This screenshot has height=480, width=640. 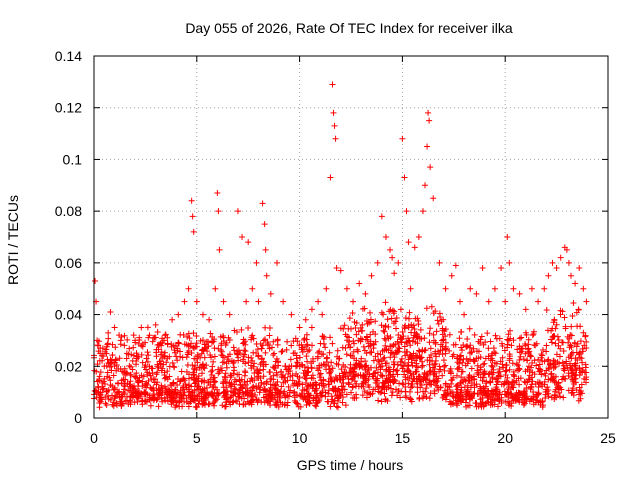 What do you see at coordinates (68, 366) in the screenshot?
I see `y-tick-label: 0.02` at bounding box center [68, 366].